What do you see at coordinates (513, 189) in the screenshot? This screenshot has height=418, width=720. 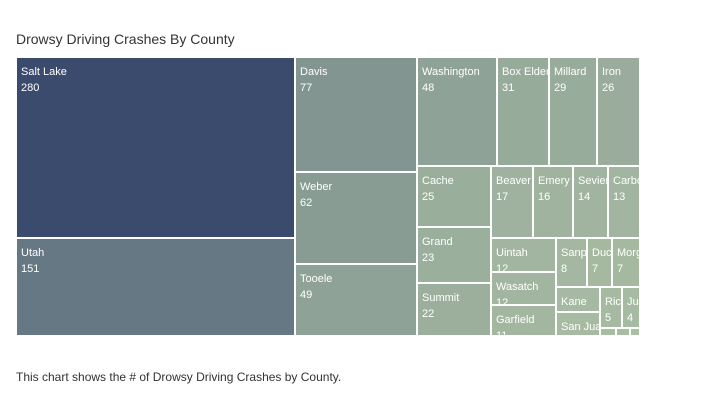 I see `tile-label: Beaver 17` at bounding box center [513, 189].